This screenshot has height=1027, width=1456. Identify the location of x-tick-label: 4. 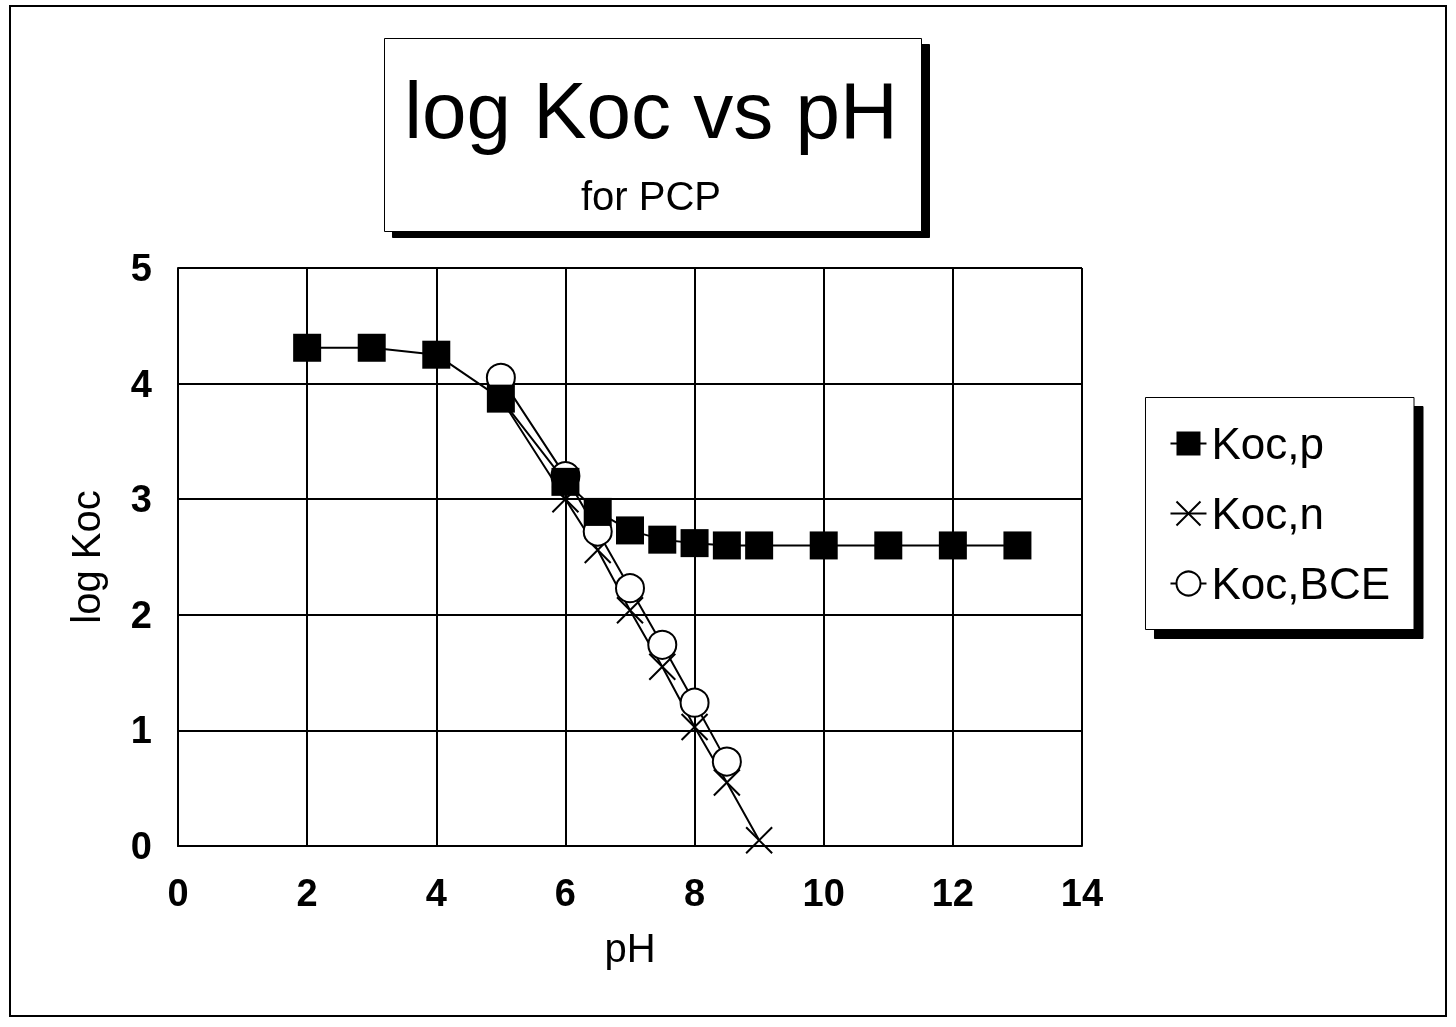
(436, 893).